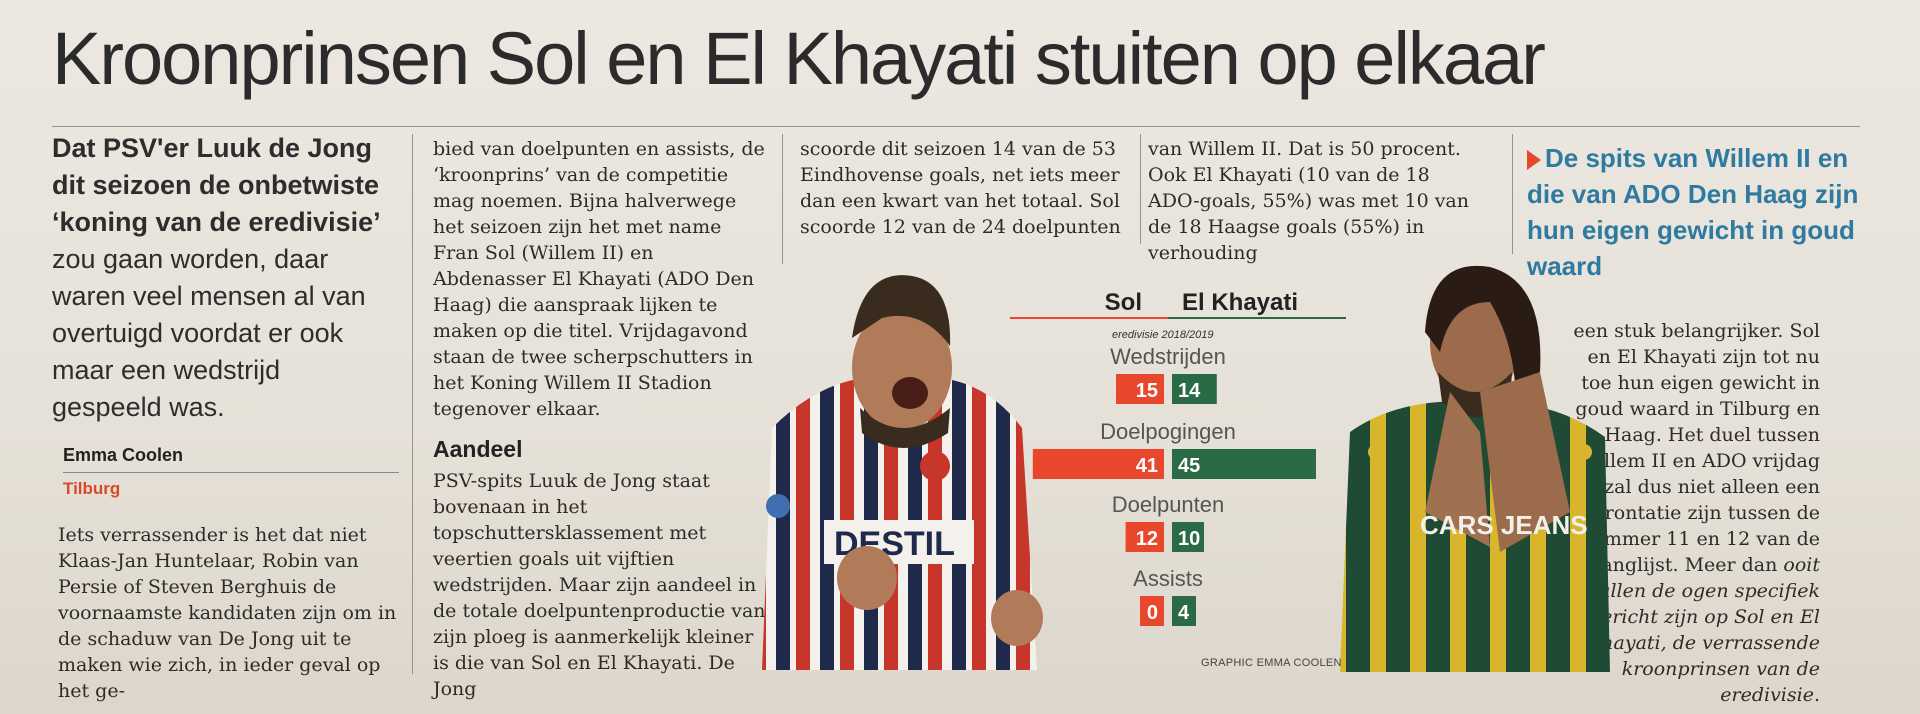 The width and height of the screenshot is (1920, 714). Describe the element at coordinates (1189, 466) in the screenshot. I see `chart-value-el-khayati: 45` at that location.